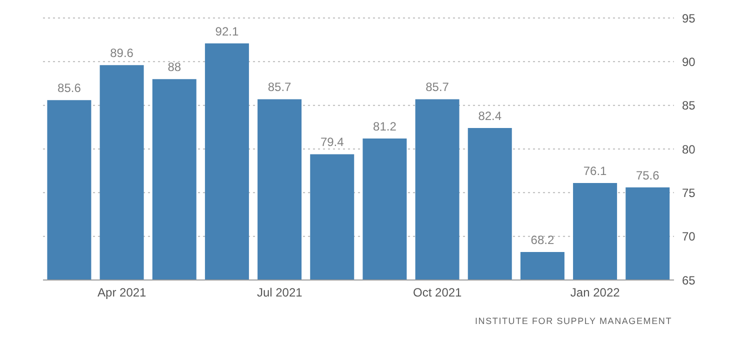  Describe the element at coordinates (437, 293) in the screenshot. I see `x-tick-label: Oct 2021` at that location.